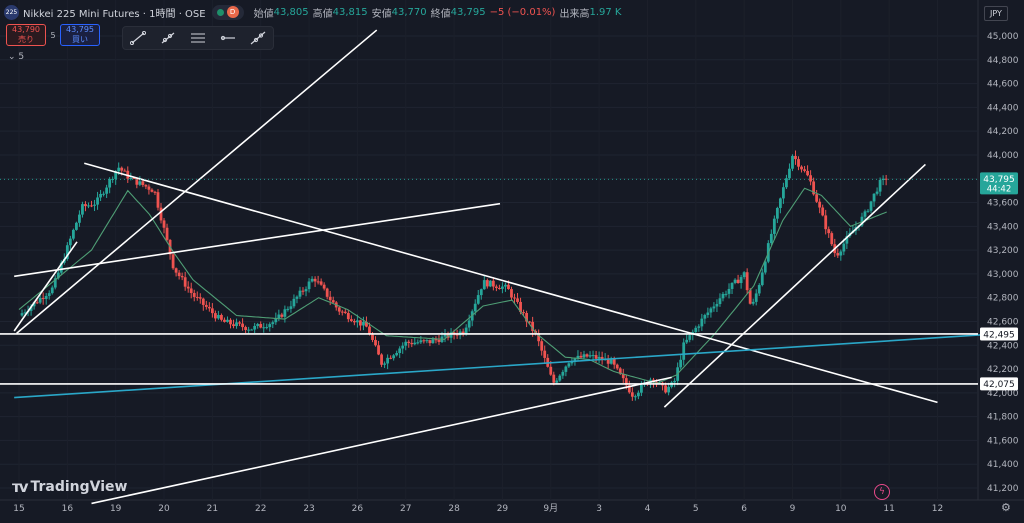  What do you see at coordinates (212, 509) in the screenshot?
I see `x-tick-label: 21` at bounding box center [212, 509].